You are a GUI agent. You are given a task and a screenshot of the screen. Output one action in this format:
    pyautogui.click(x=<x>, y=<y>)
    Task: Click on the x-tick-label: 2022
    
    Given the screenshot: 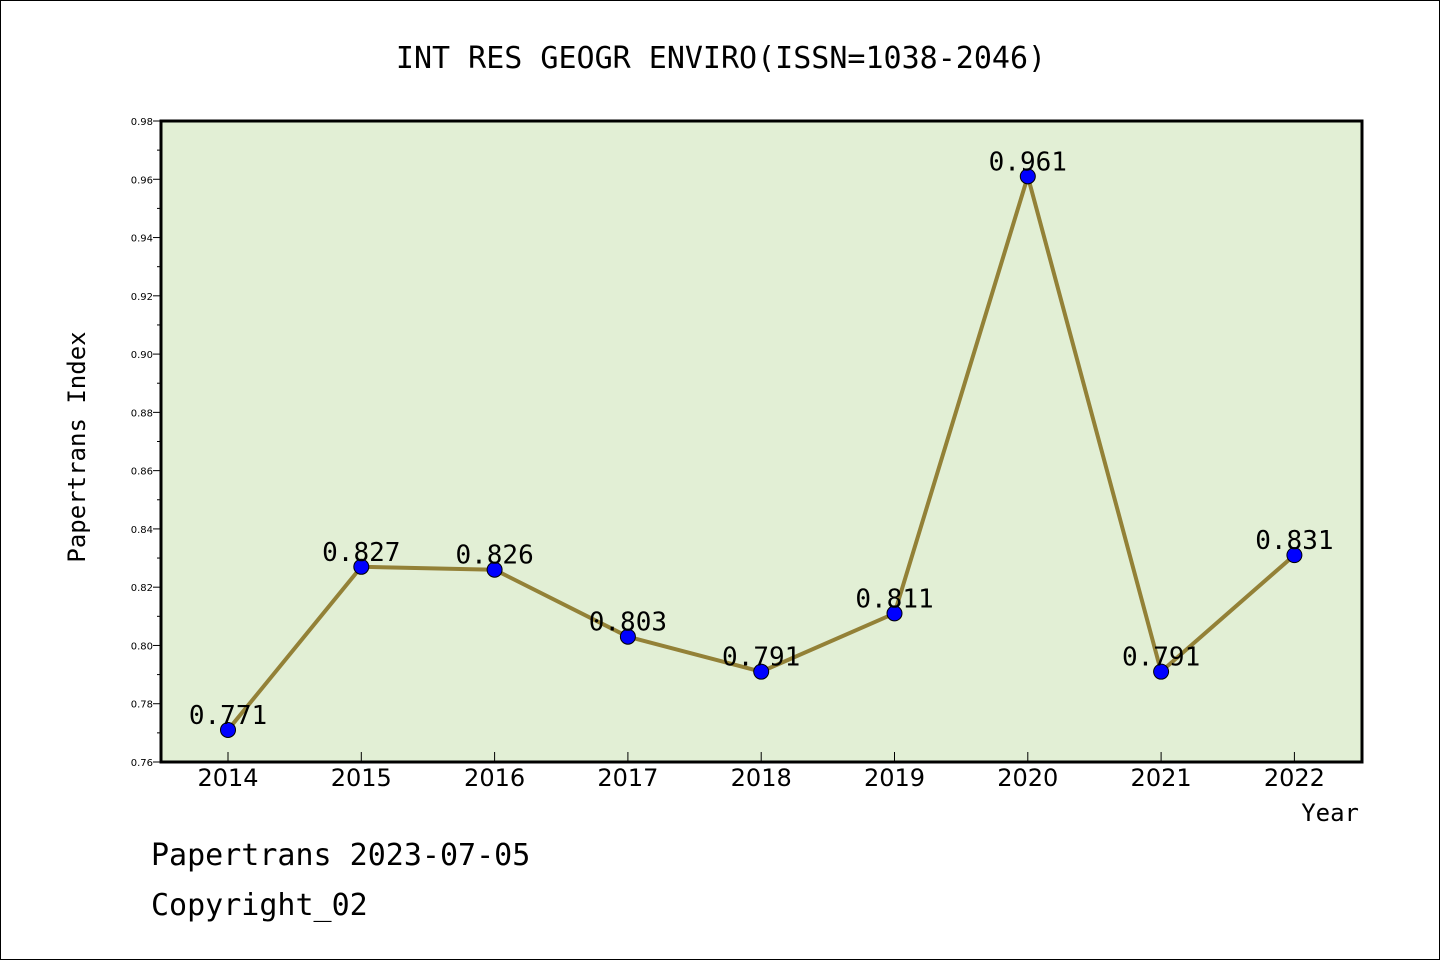 What is the action you would take?
    pyautogui.click(x=1294, y=778)
    